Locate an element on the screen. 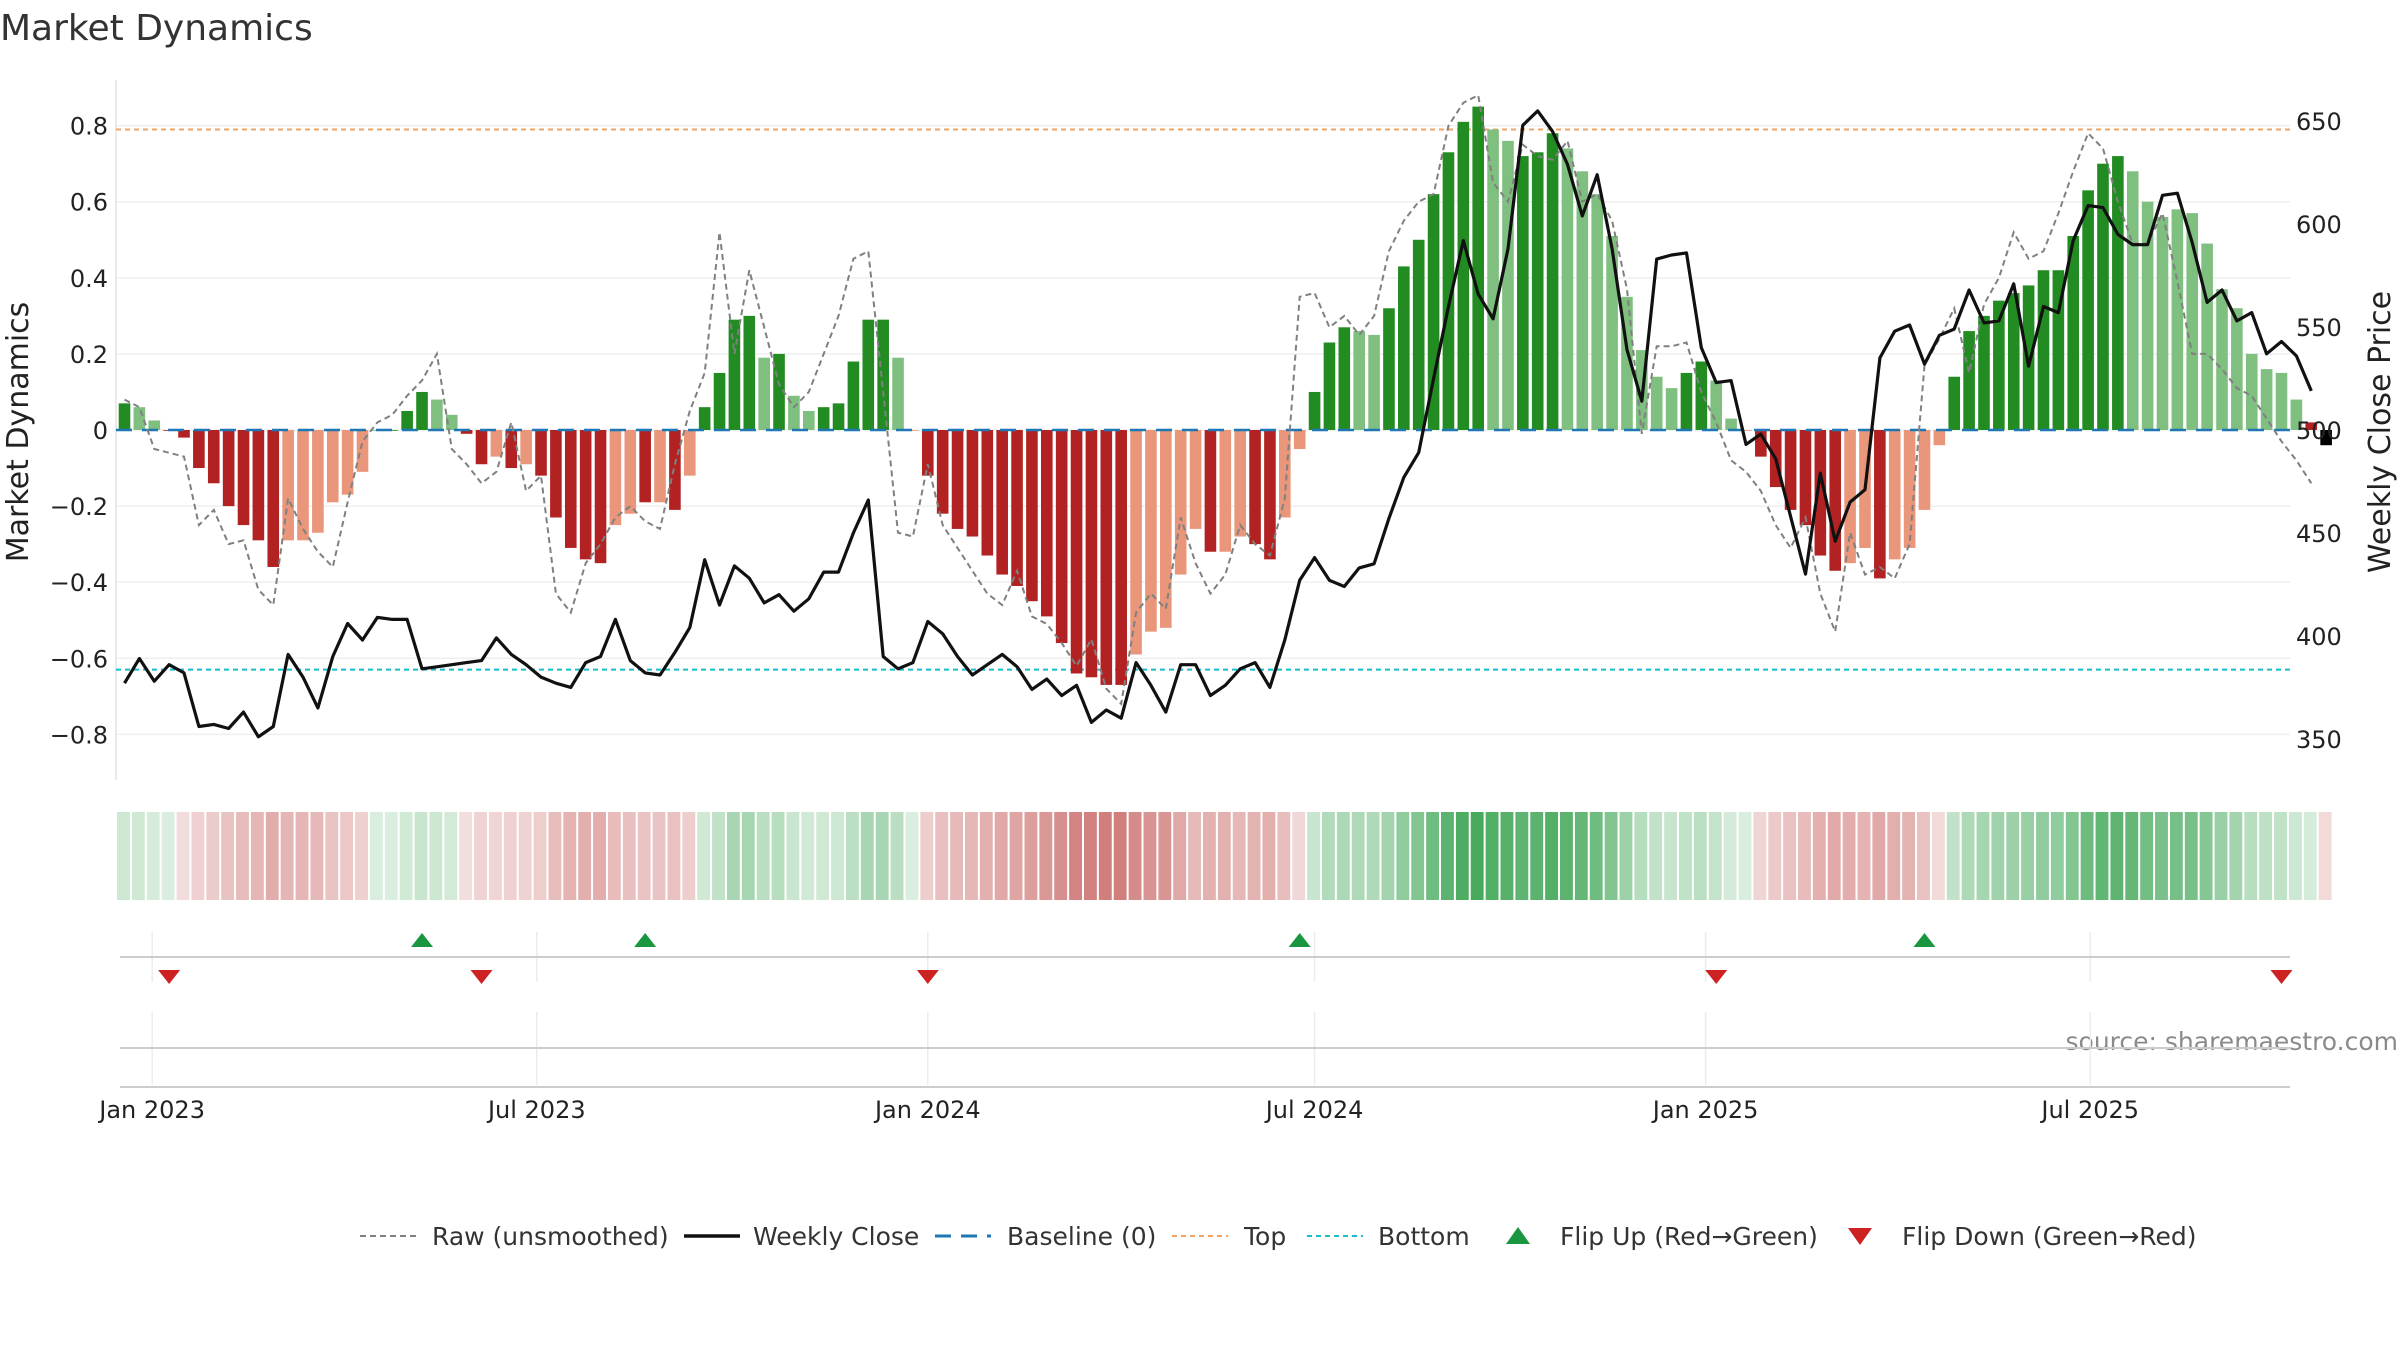 This screenshot has width=2400, height=1350. regime-ribbon is located at coordinates (1224, 856).